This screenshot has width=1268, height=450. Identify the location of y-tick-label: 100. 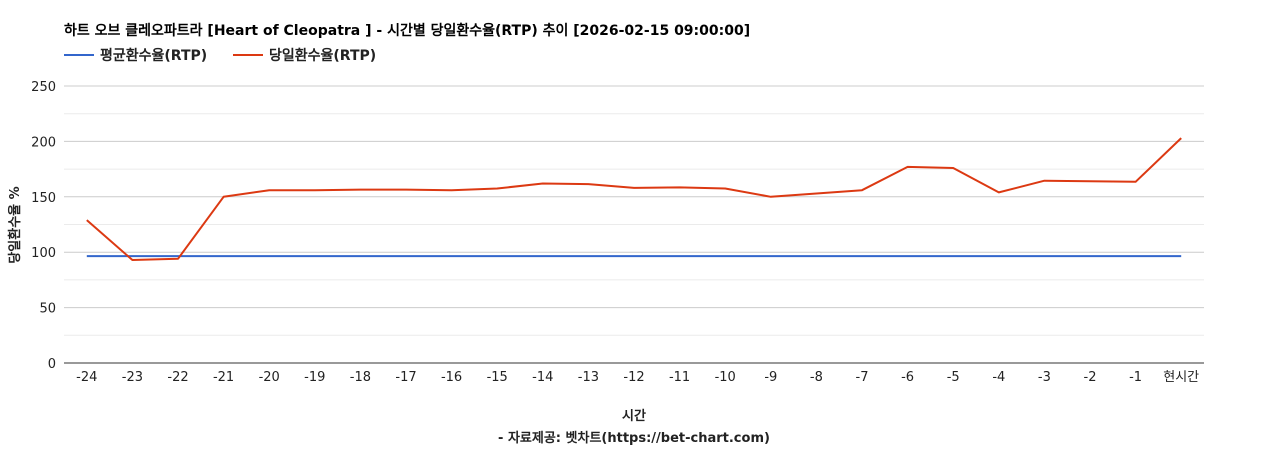
(43, 253).